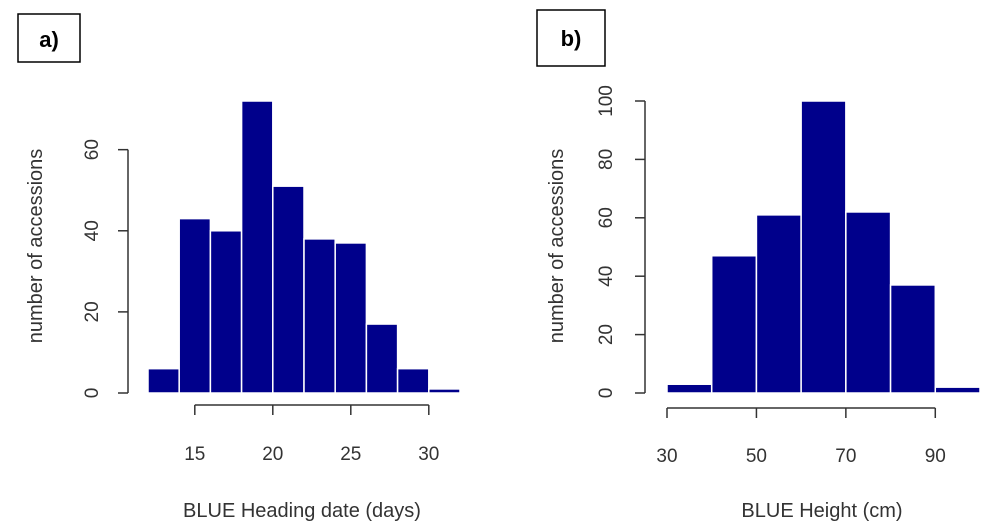 This screenshot has height=527, width=981. I want to click on panel-b-label-box, so click(571, 38).